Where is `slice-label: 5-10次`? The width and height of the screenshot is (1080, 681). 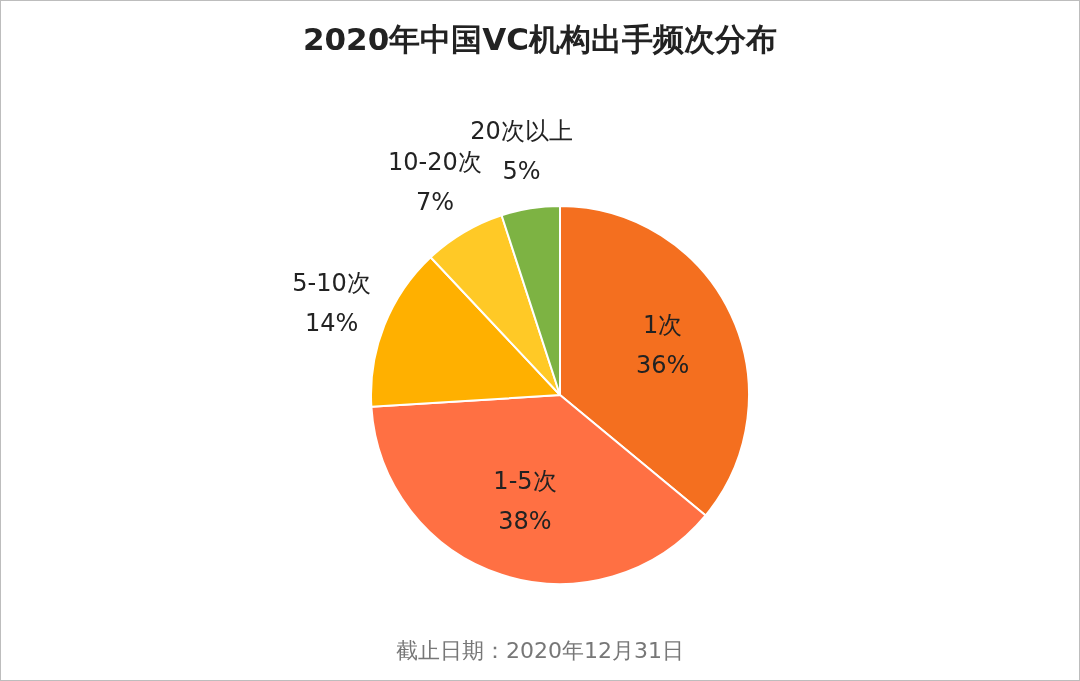 slice-label: 5-10次 is located at coordinates (331, 282).